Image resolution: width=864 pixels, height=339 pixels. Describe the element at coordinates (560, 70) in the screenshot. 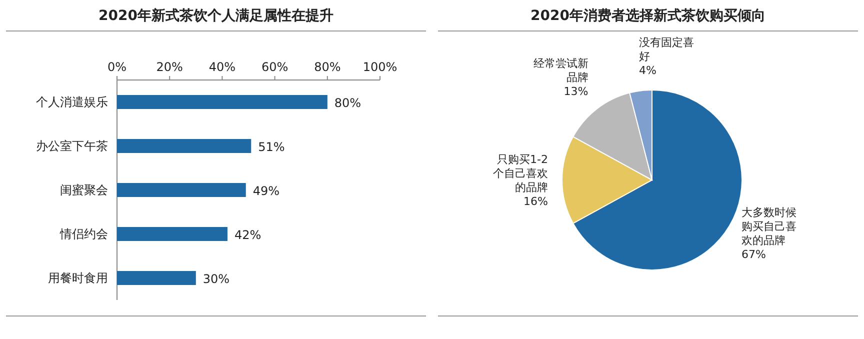

I see `slice-label: 经常尝试新品牌` at that location.